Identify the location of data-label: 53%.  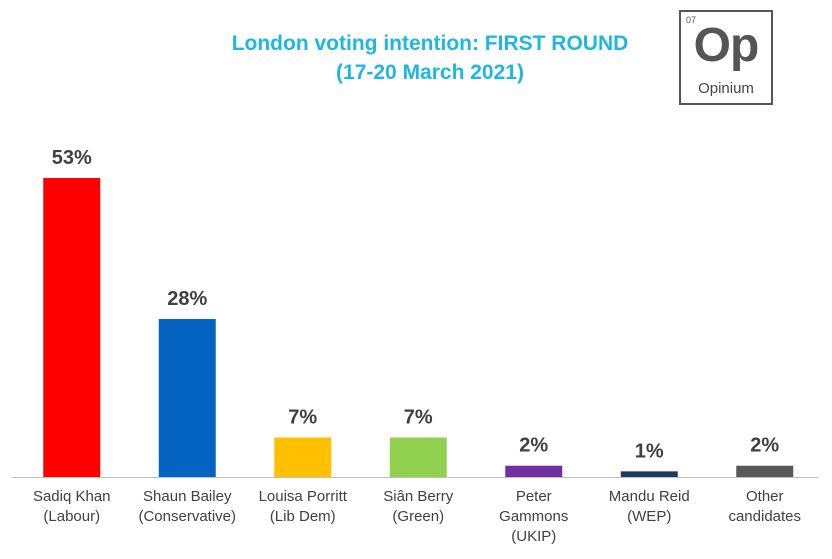
(72, 158).